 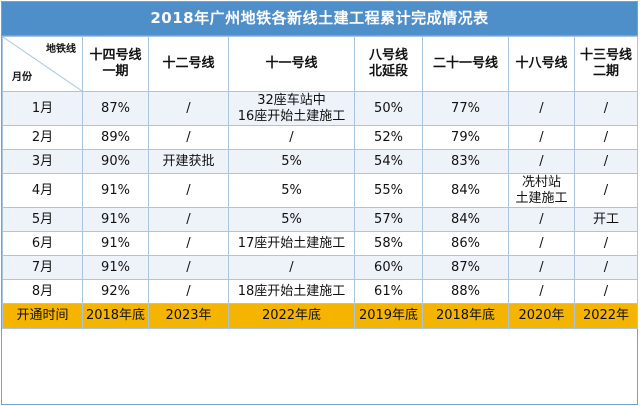 What do you see at coordinates (115, 316) in the screenshot?
I see `opening-time-cell: 2018年底` at bounding box center [115, 316].